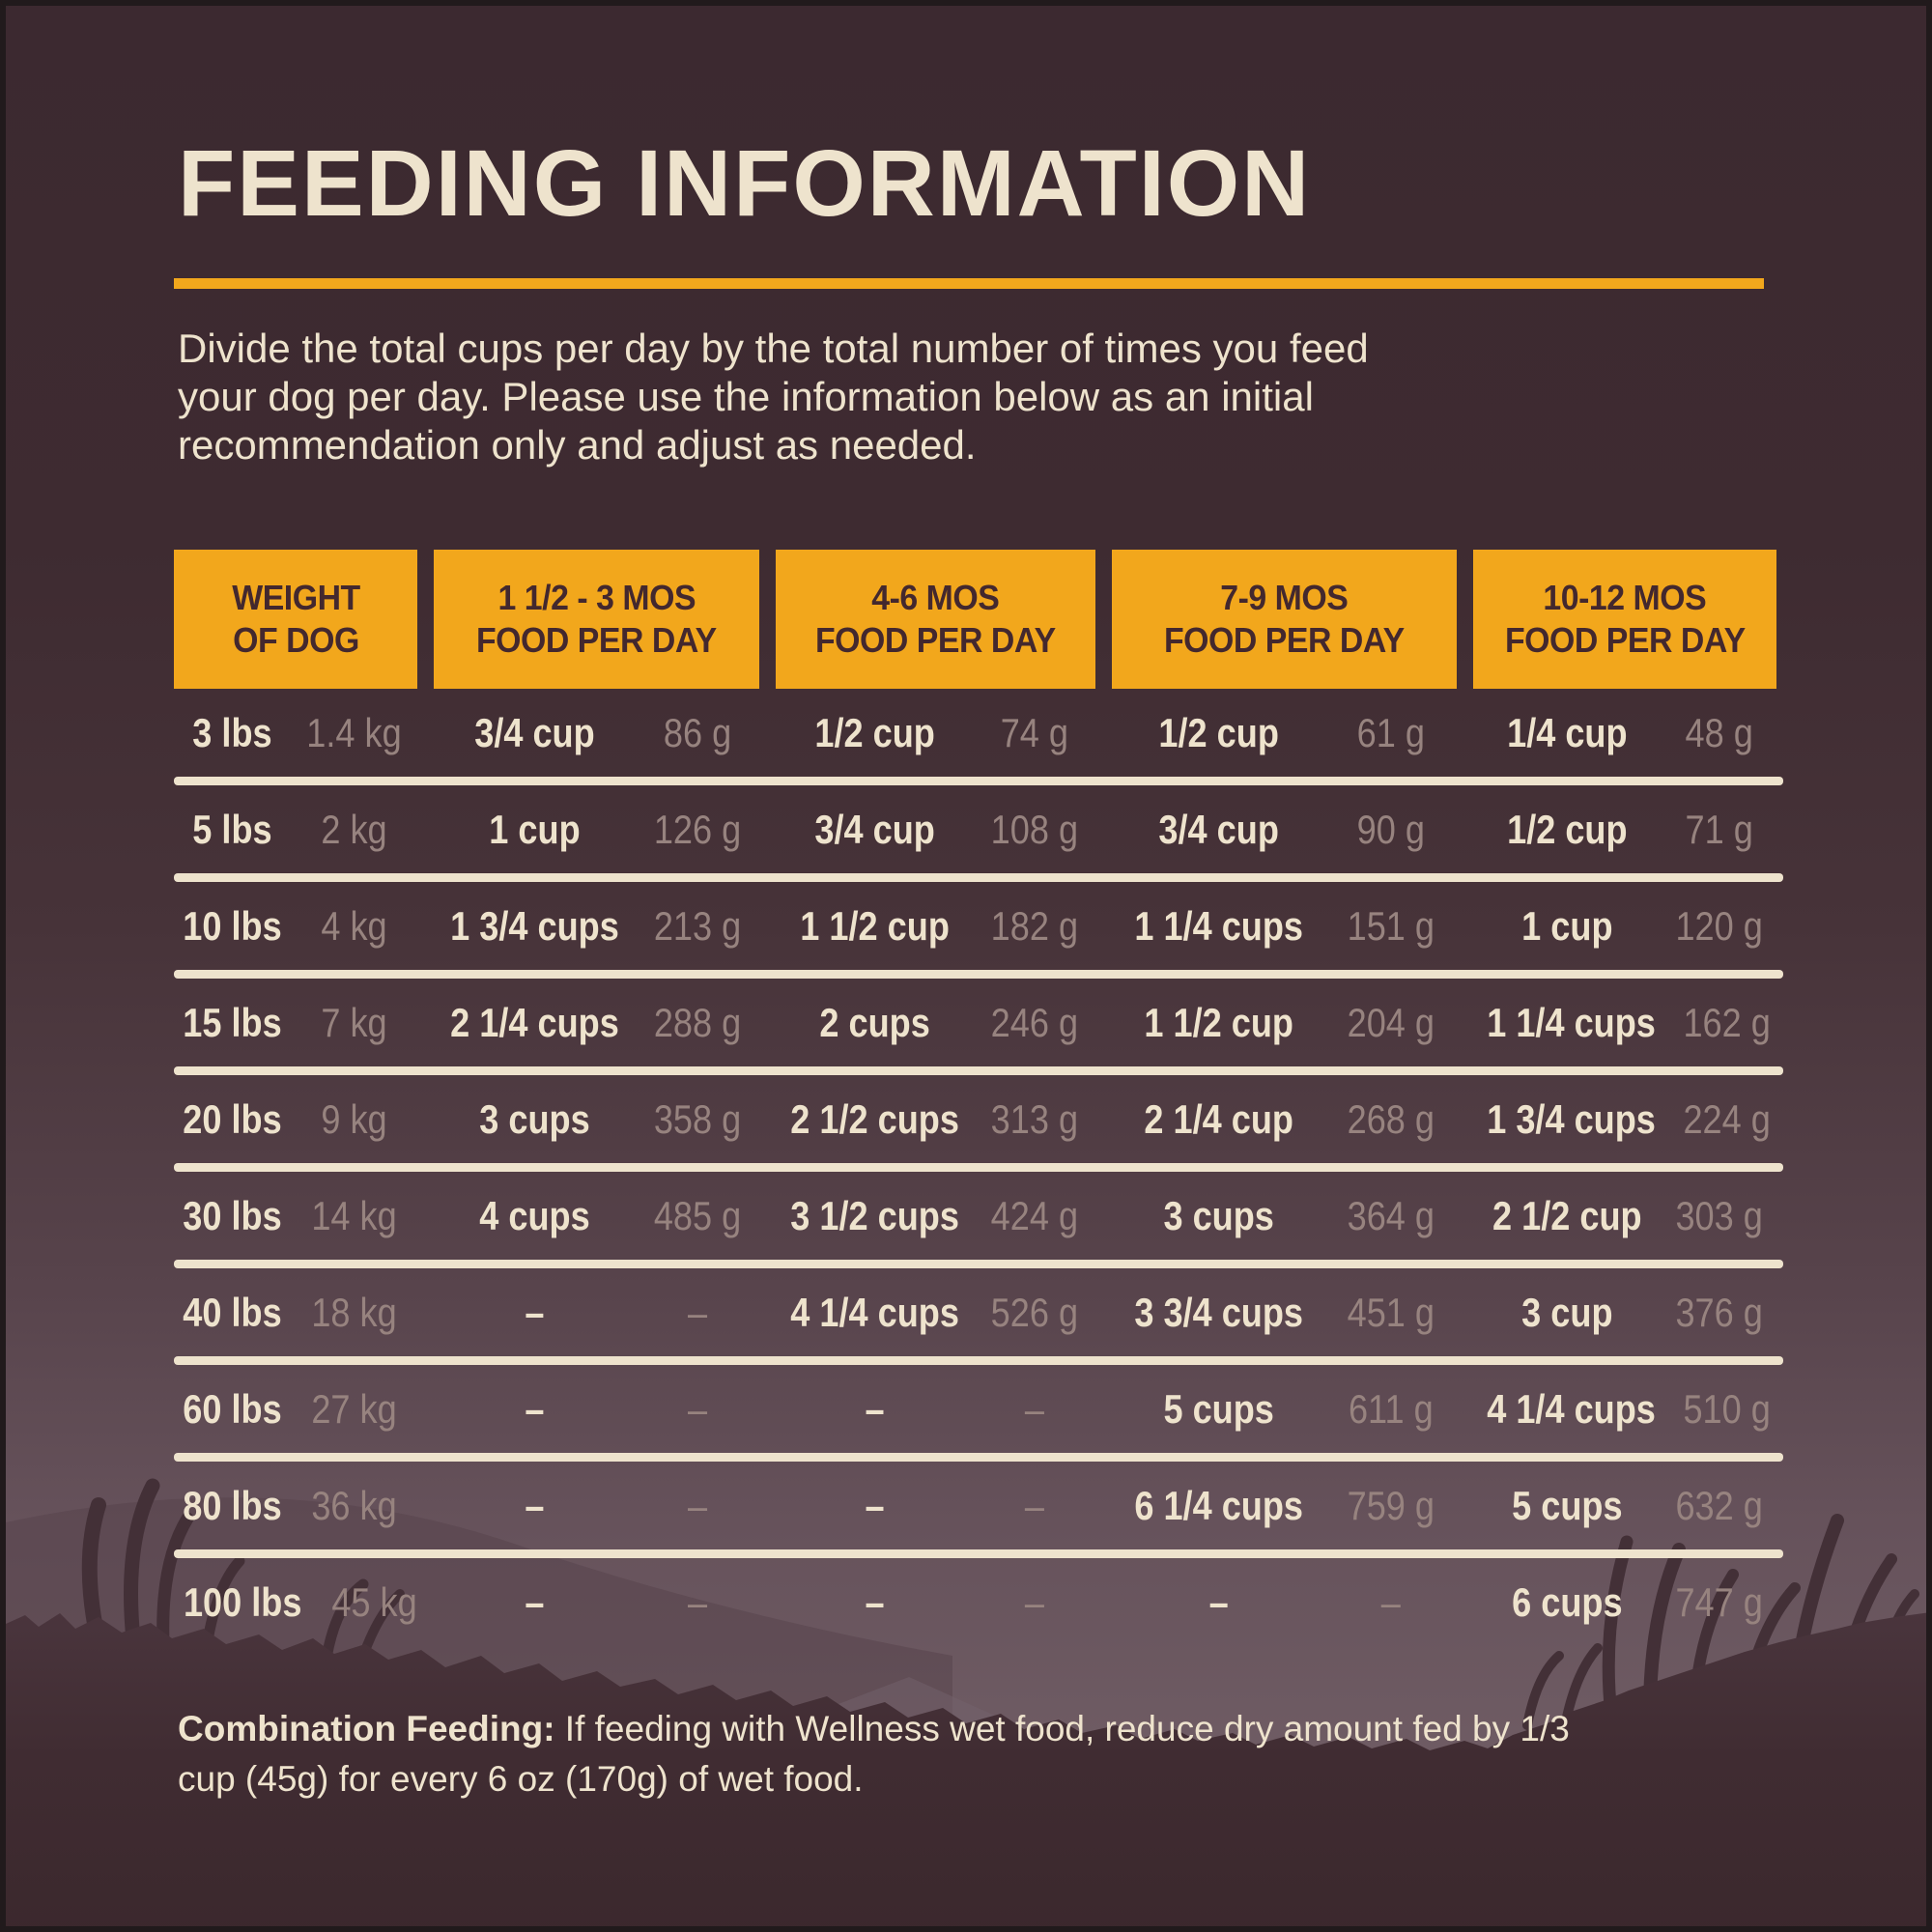 This screenshot has width=1932, height=1932. I want to click on weight-cell: 10 lbs 4 kg, so click(295, 926).